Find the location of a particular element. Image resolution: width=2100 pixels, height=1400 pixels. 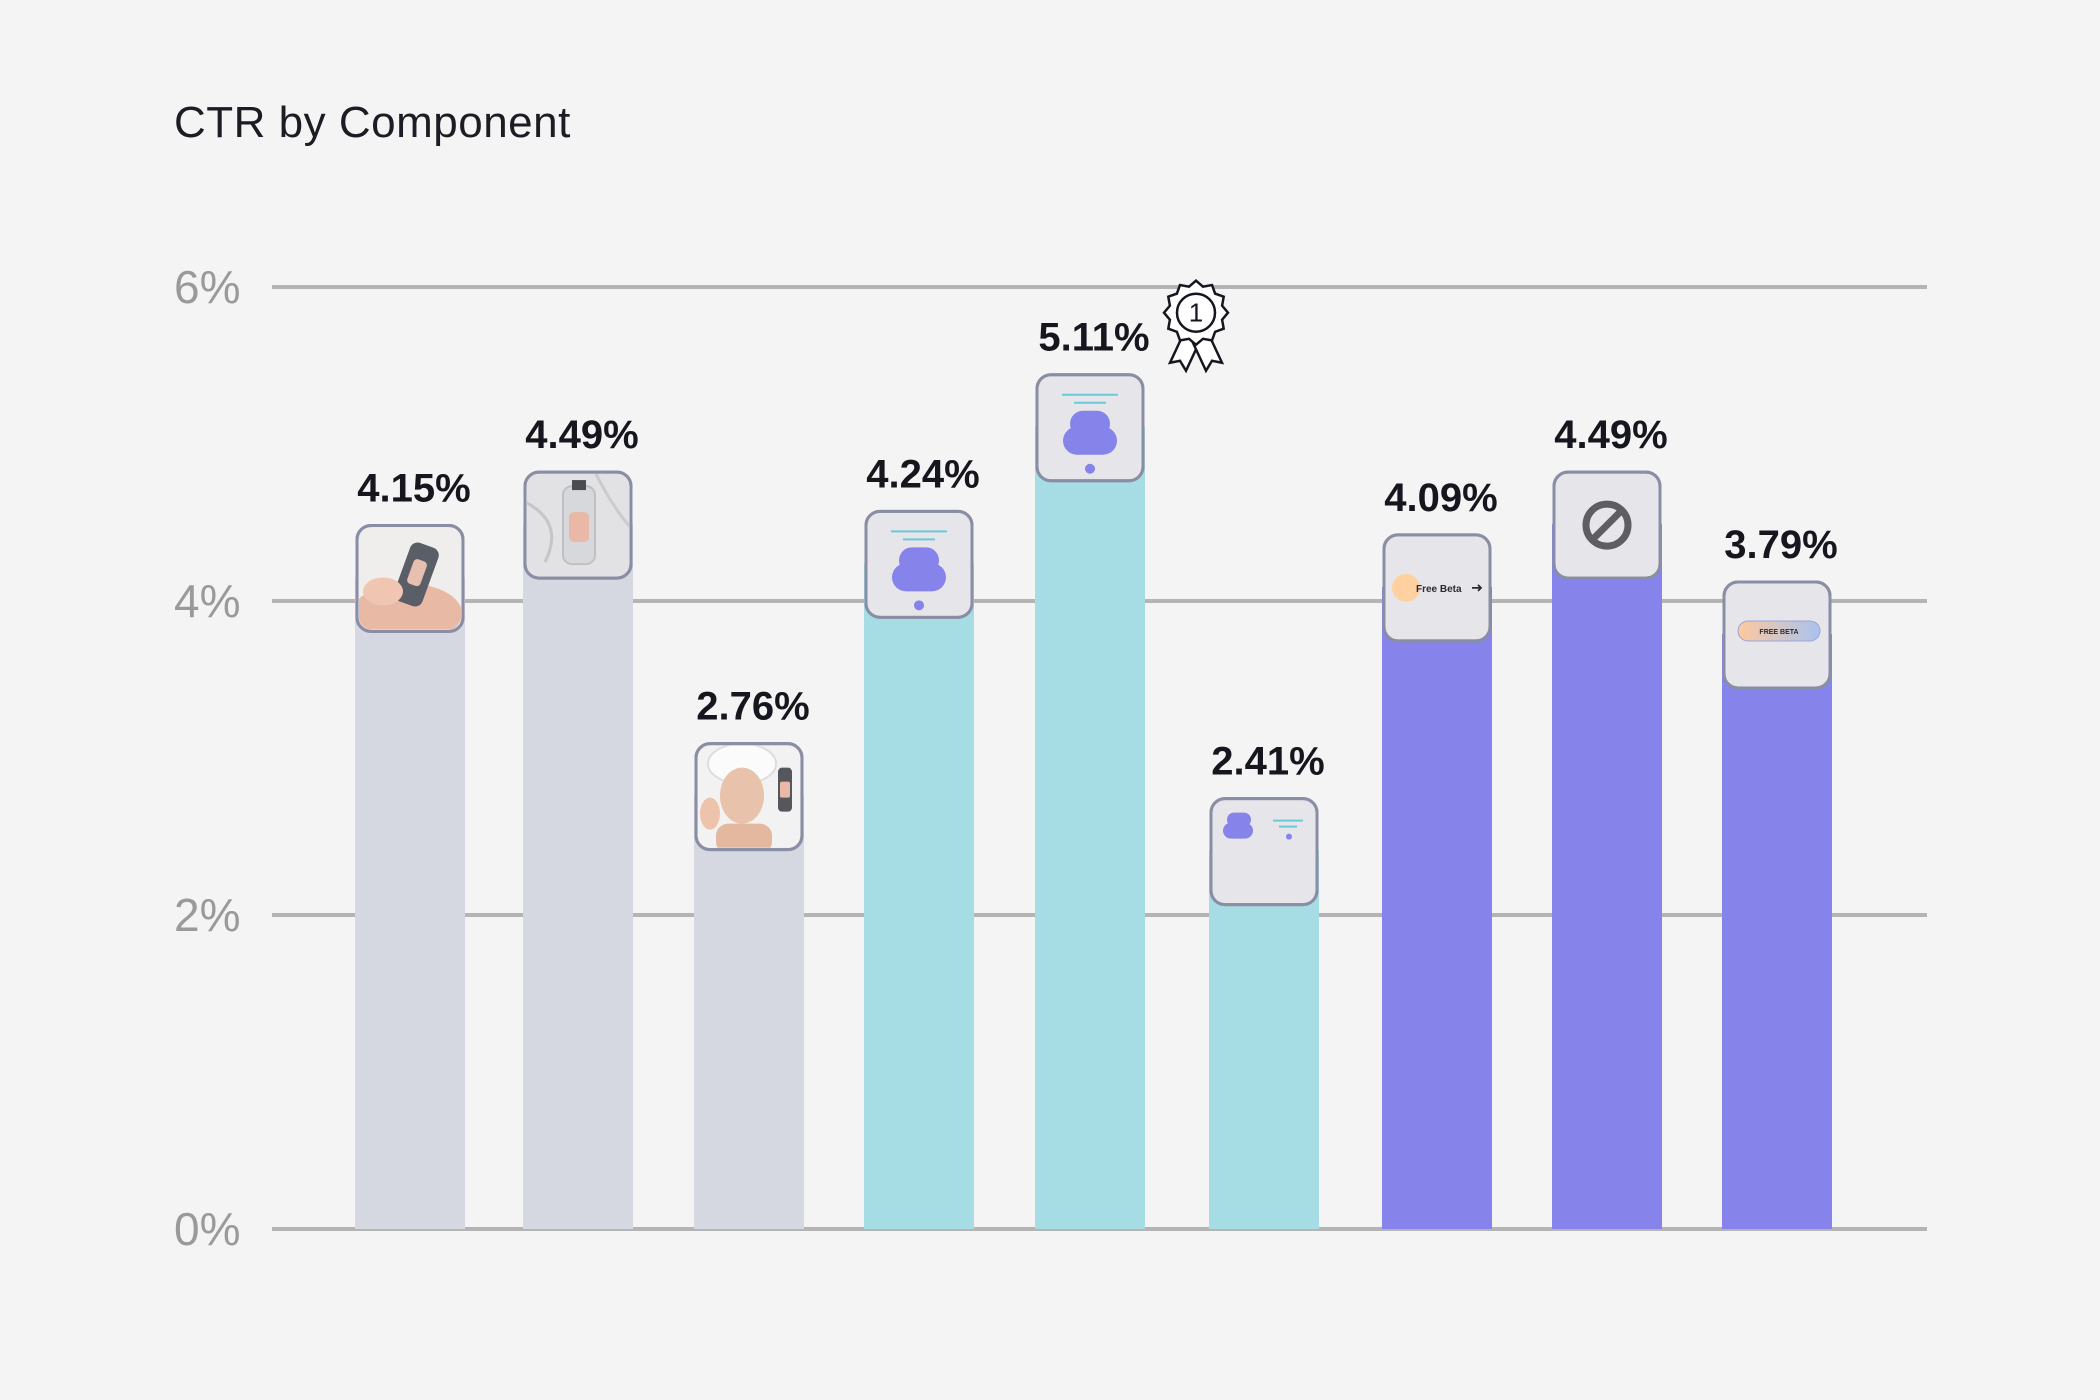

free-beta-text: Free Beta is located at coordinates (1439, 589).